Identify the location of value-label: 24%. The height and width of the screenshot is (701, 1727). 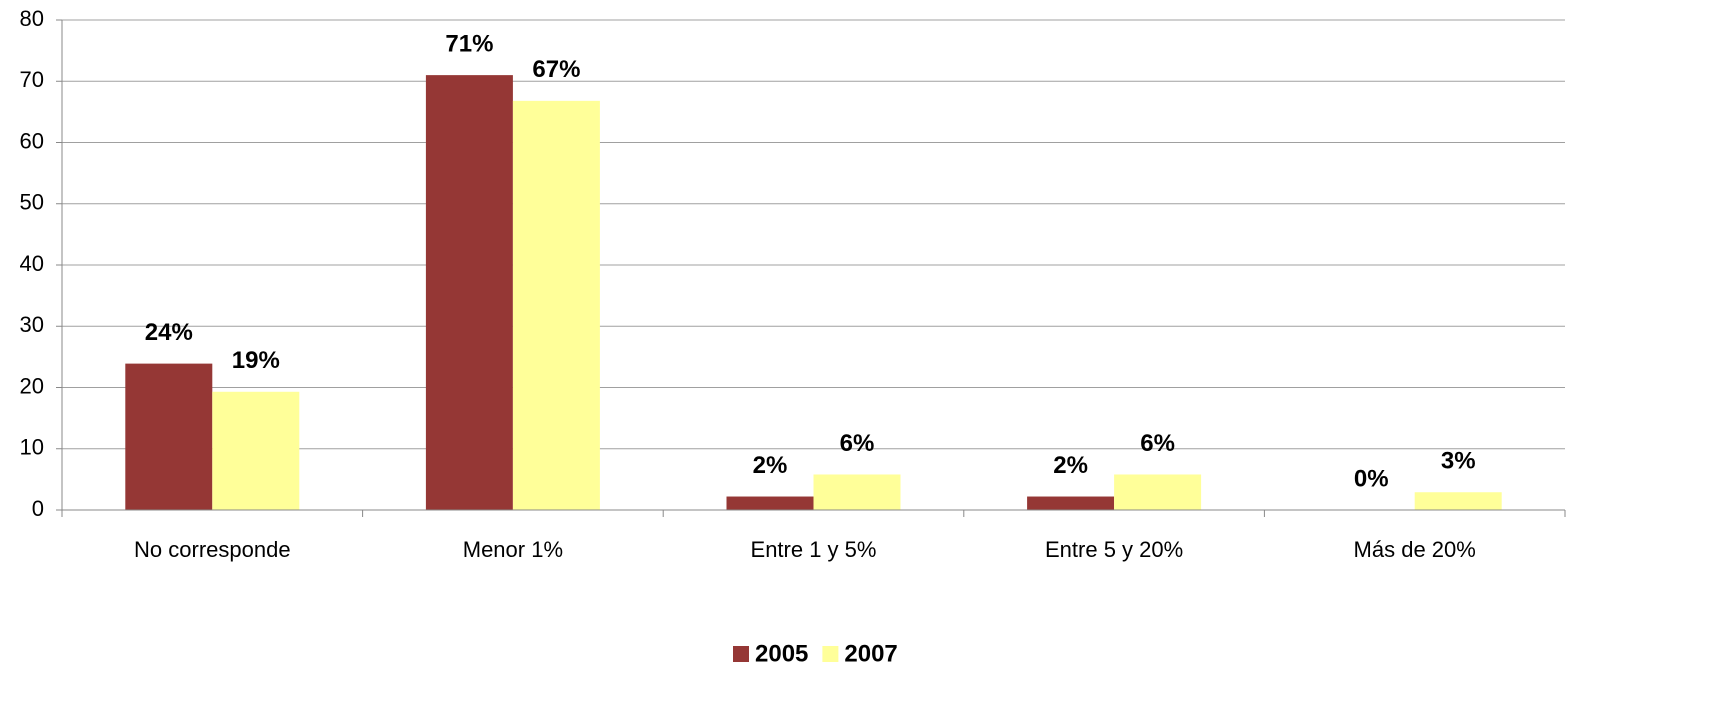
(169, 332).